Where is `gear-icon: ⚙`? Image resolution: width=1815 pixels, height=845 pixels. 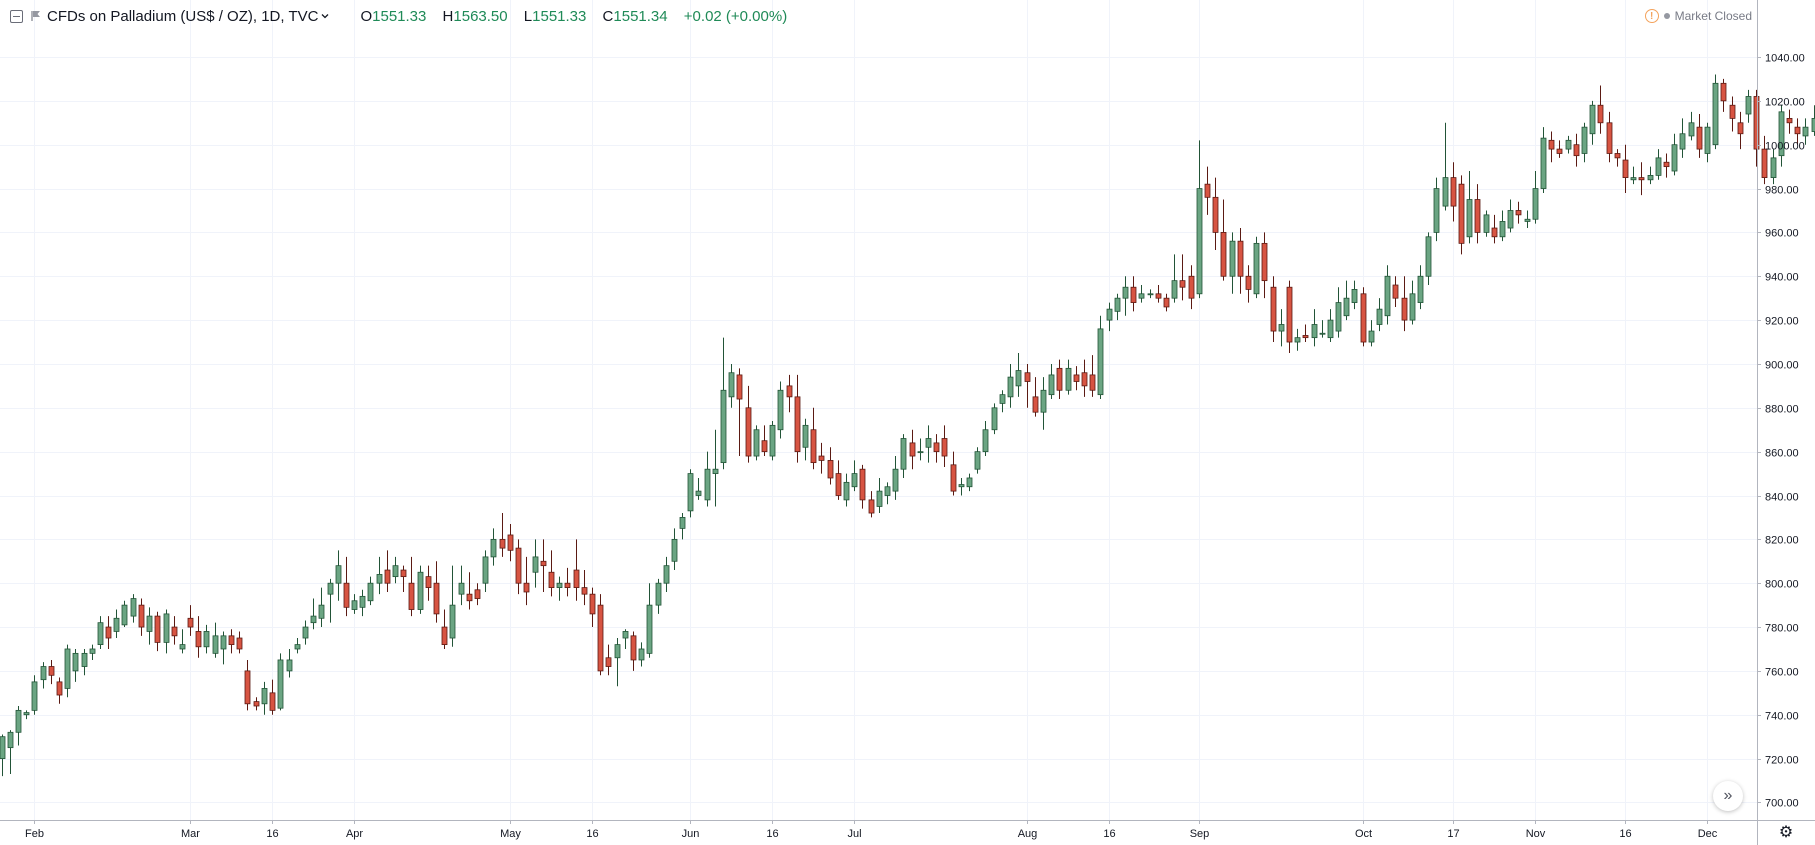
gear-icon: ⚙ is located at coordinates (1786, 832).